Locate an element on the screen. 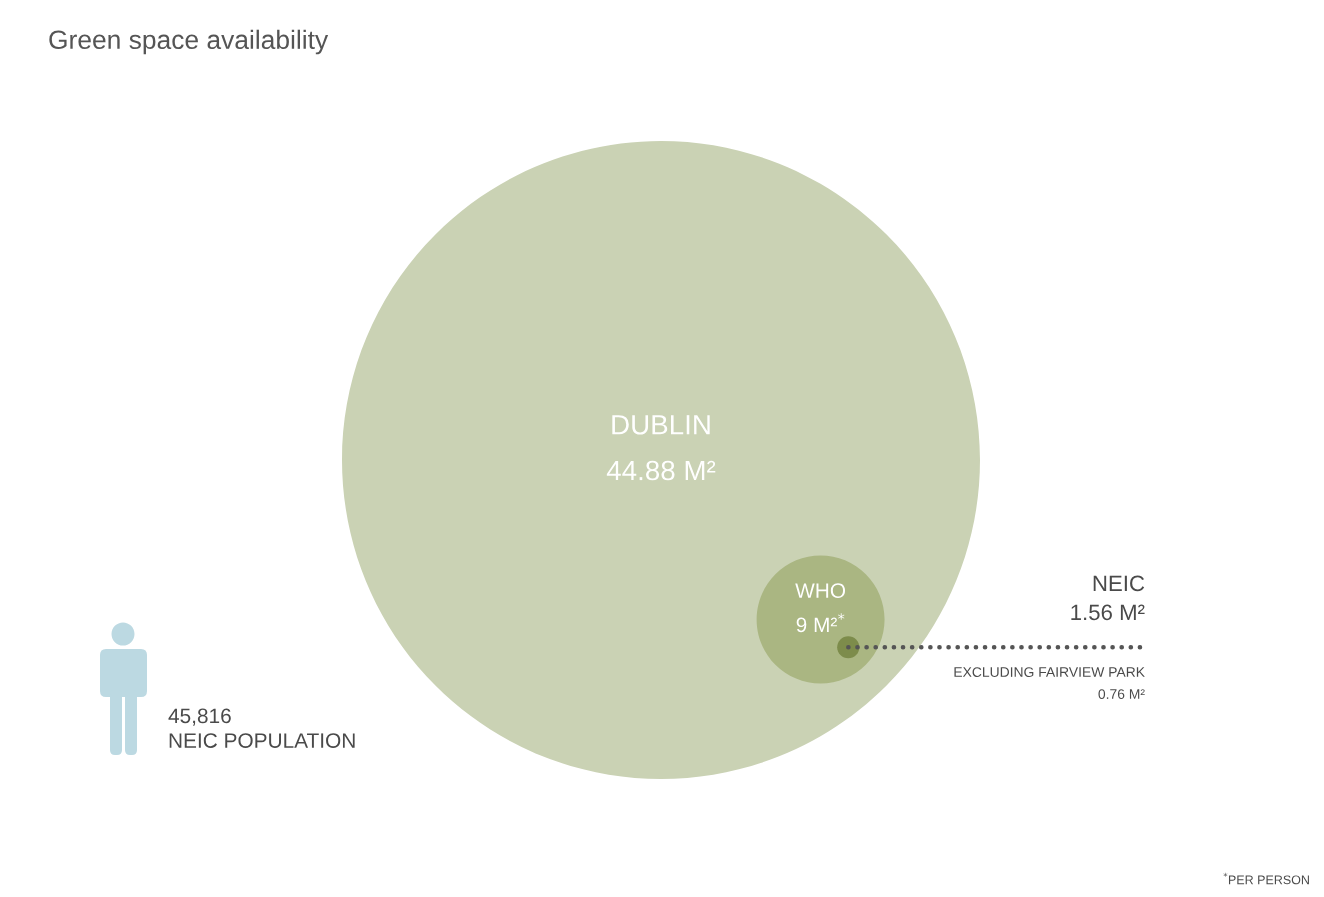  data-label: 1.56 M² is located at coordinates (1108, 612).